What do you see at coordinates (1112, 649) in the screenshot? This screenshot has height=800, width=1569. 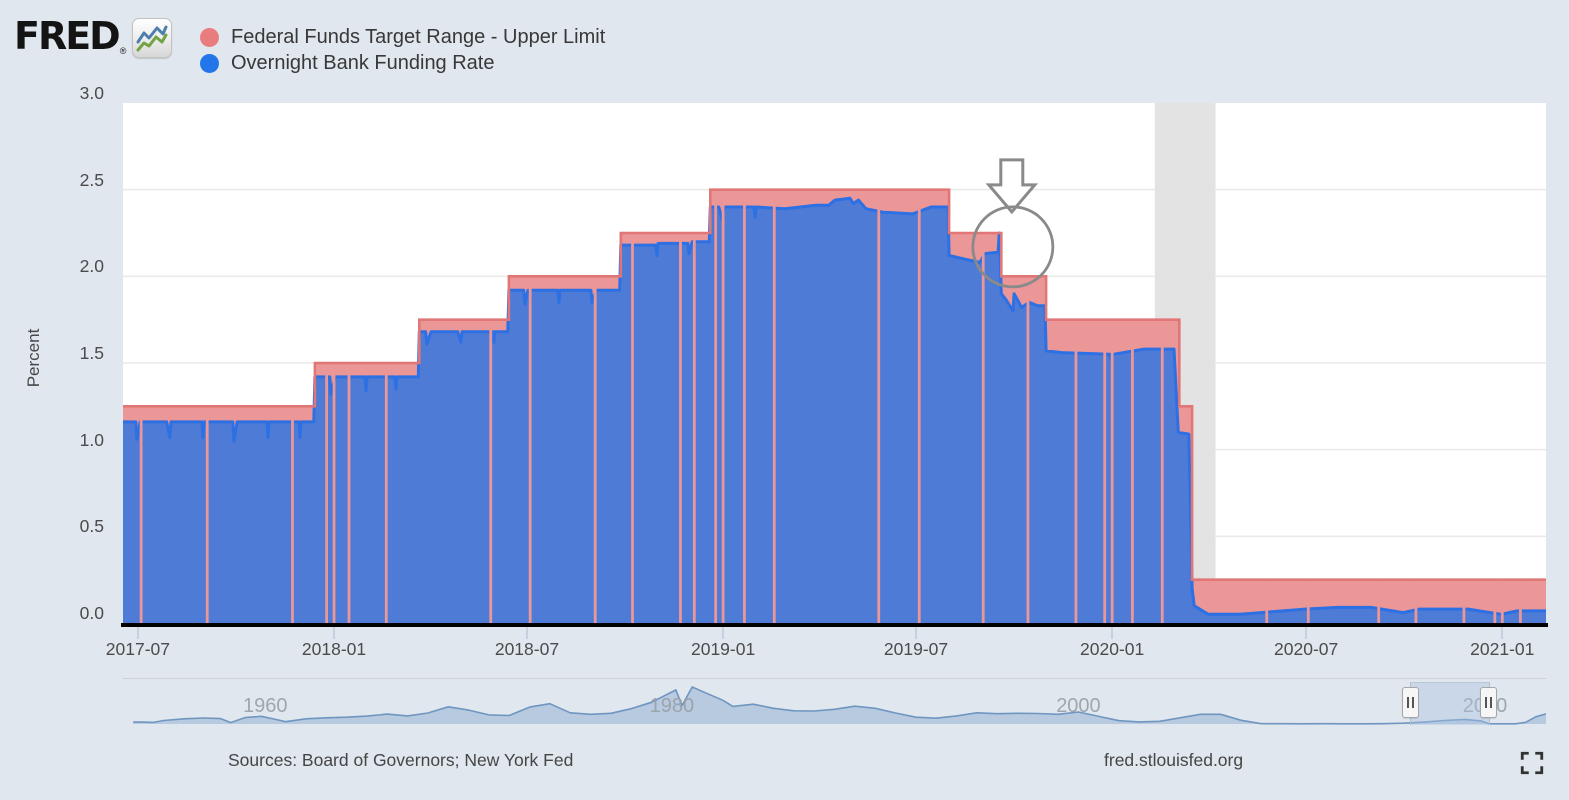 I see `x-tick-label: 2020-01` at bounding box center [1112, 649].